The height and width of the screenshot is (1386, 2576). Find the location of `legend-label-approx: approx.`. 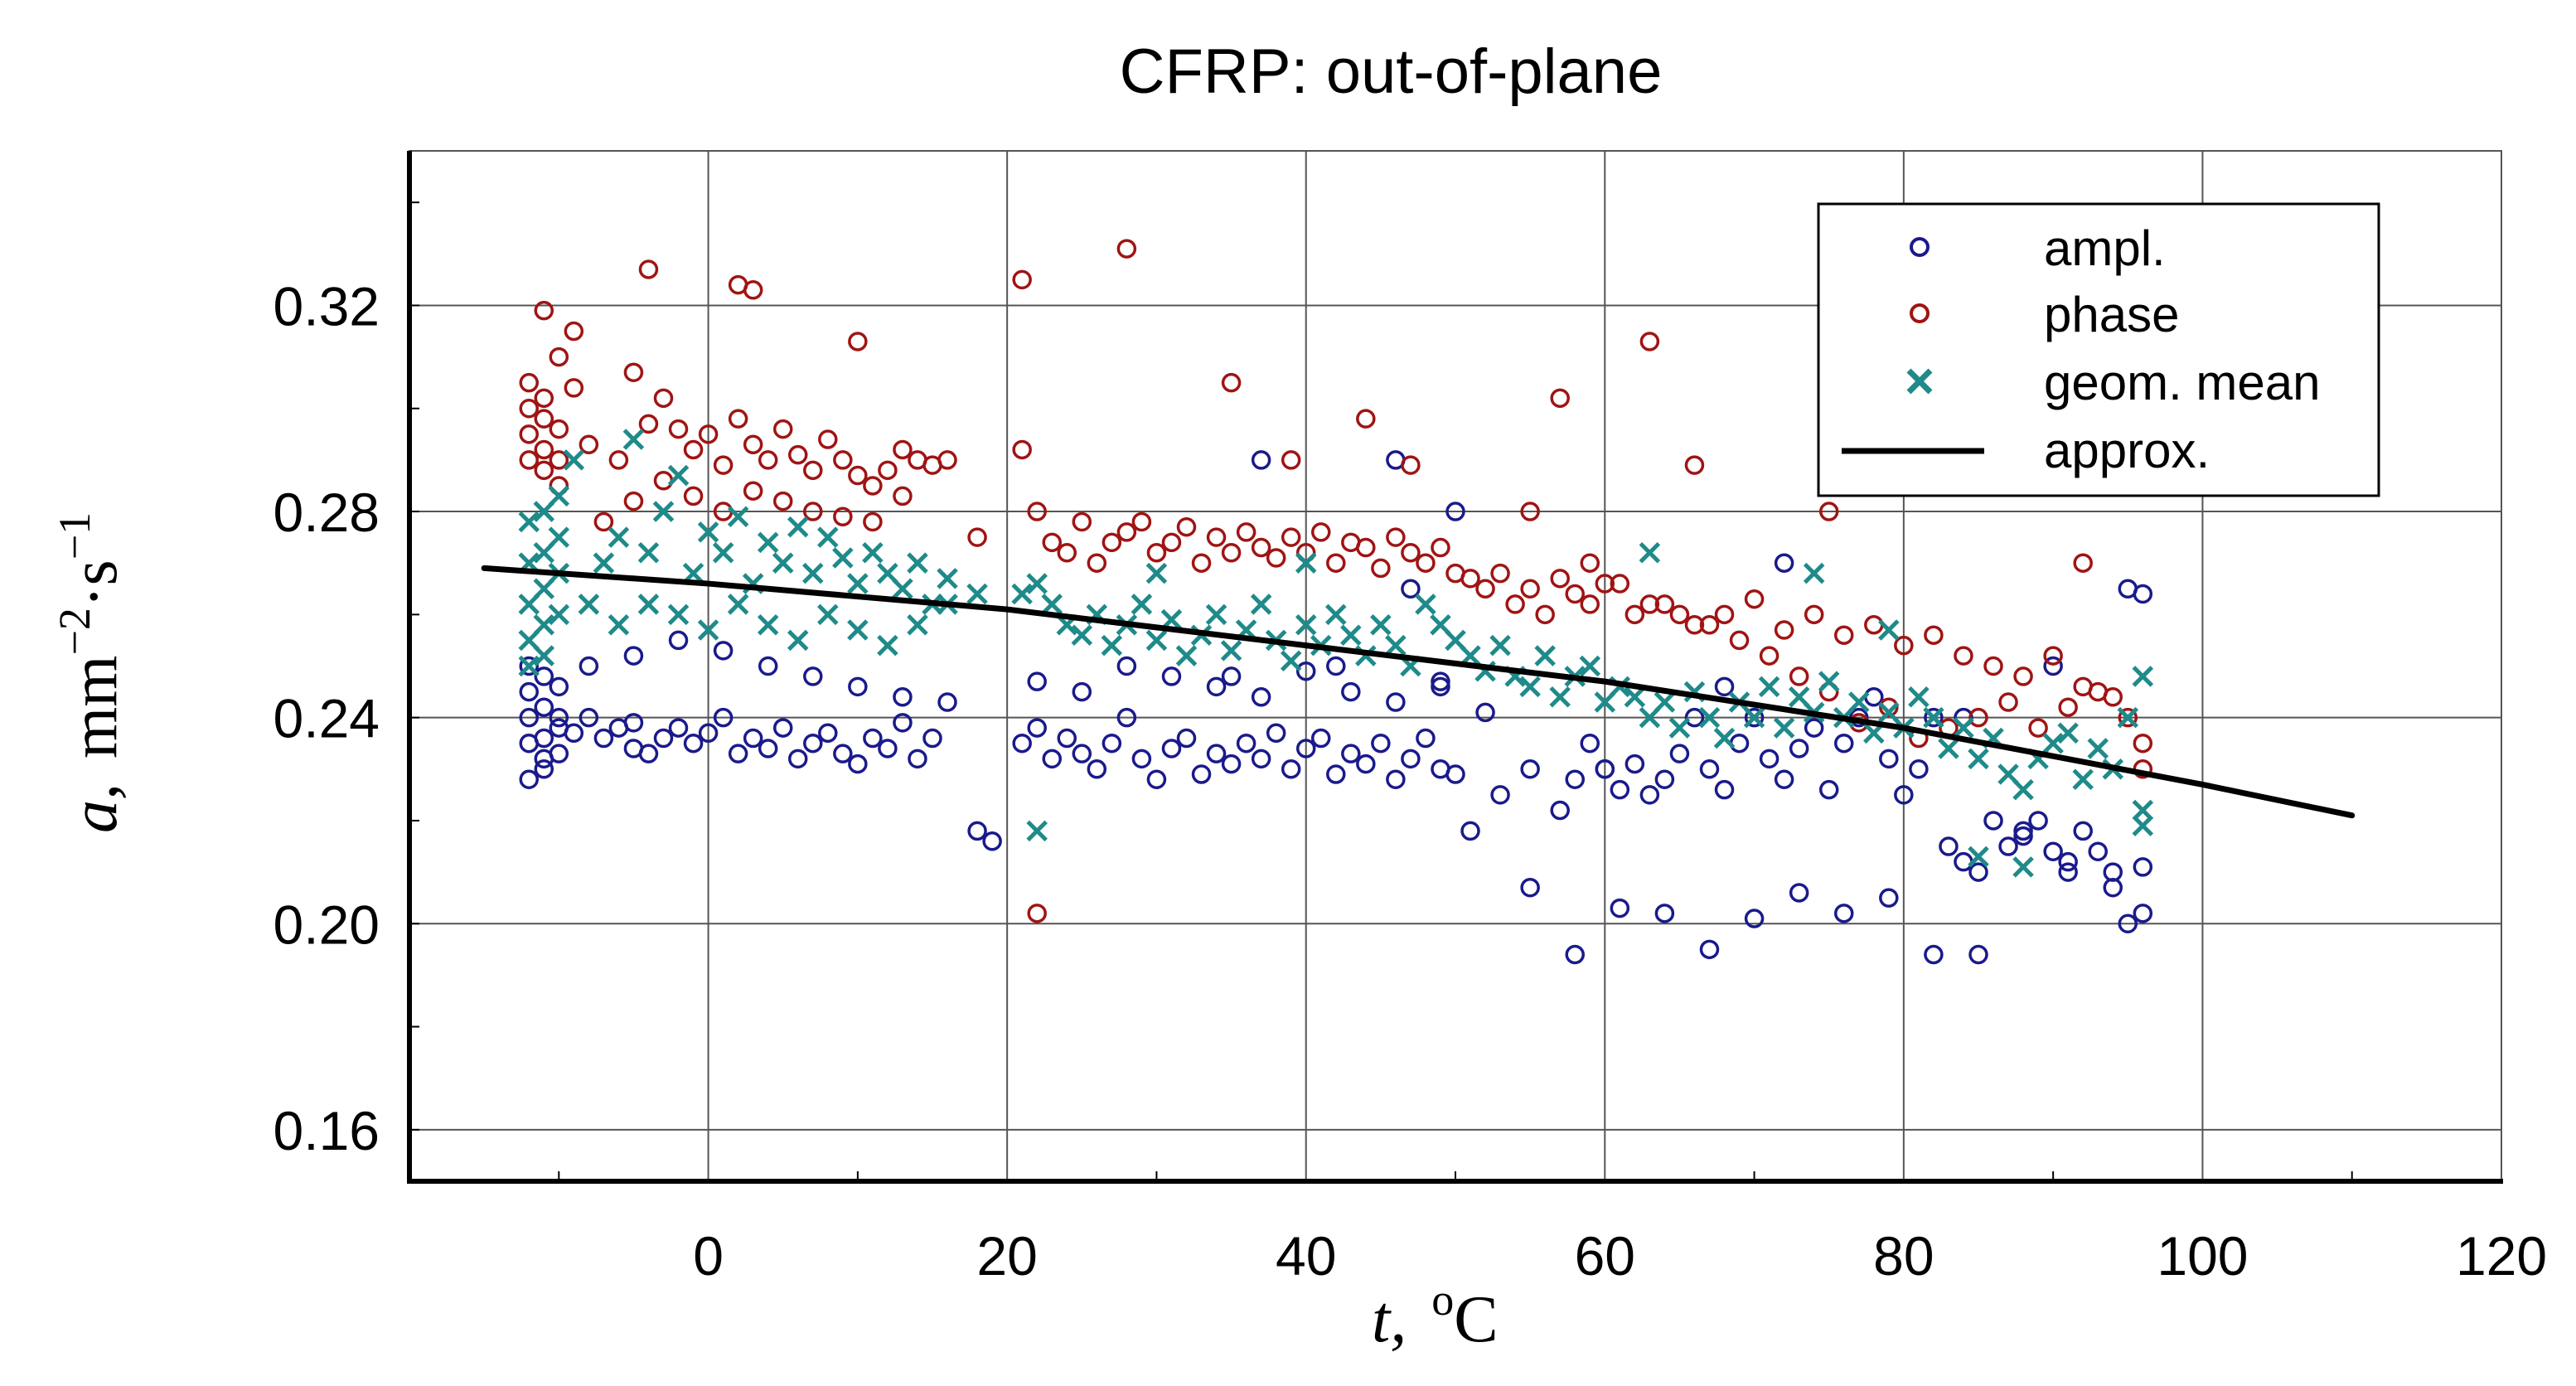

legend-label-approx: approx. is located at coordinates (2127, 450).